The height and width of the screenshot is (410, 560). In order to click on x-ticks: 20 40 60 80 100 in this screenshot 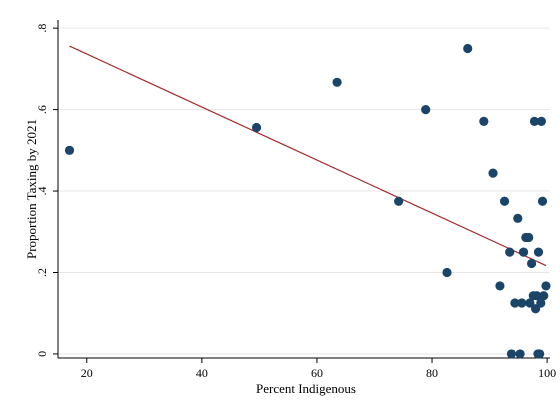, I will do `click(318, 369)`.